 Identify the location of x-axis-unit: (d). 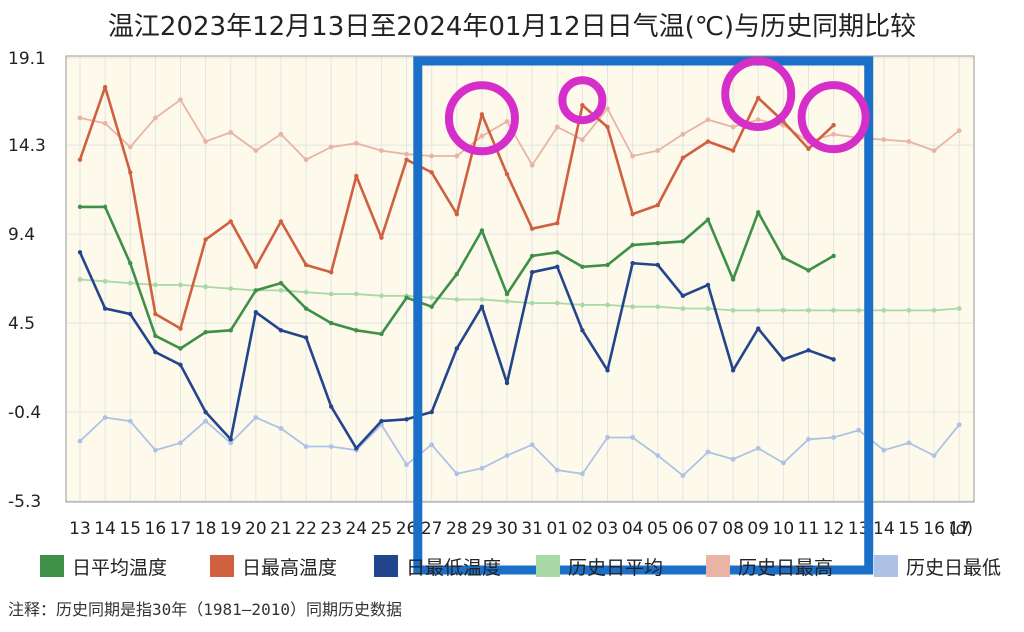
(961, 529).